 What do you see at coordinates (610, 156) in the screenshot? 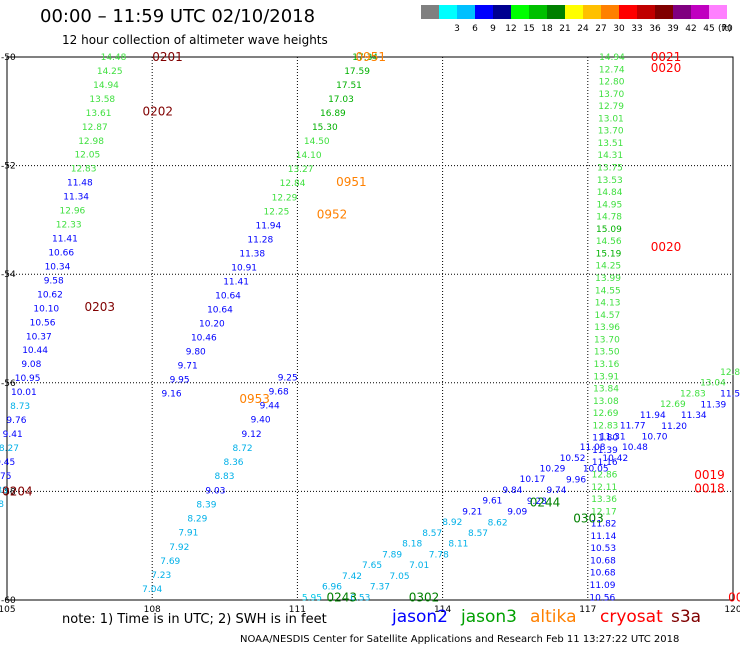
I see `wave-height-value: 14.31` at bounding box center [610, 156].